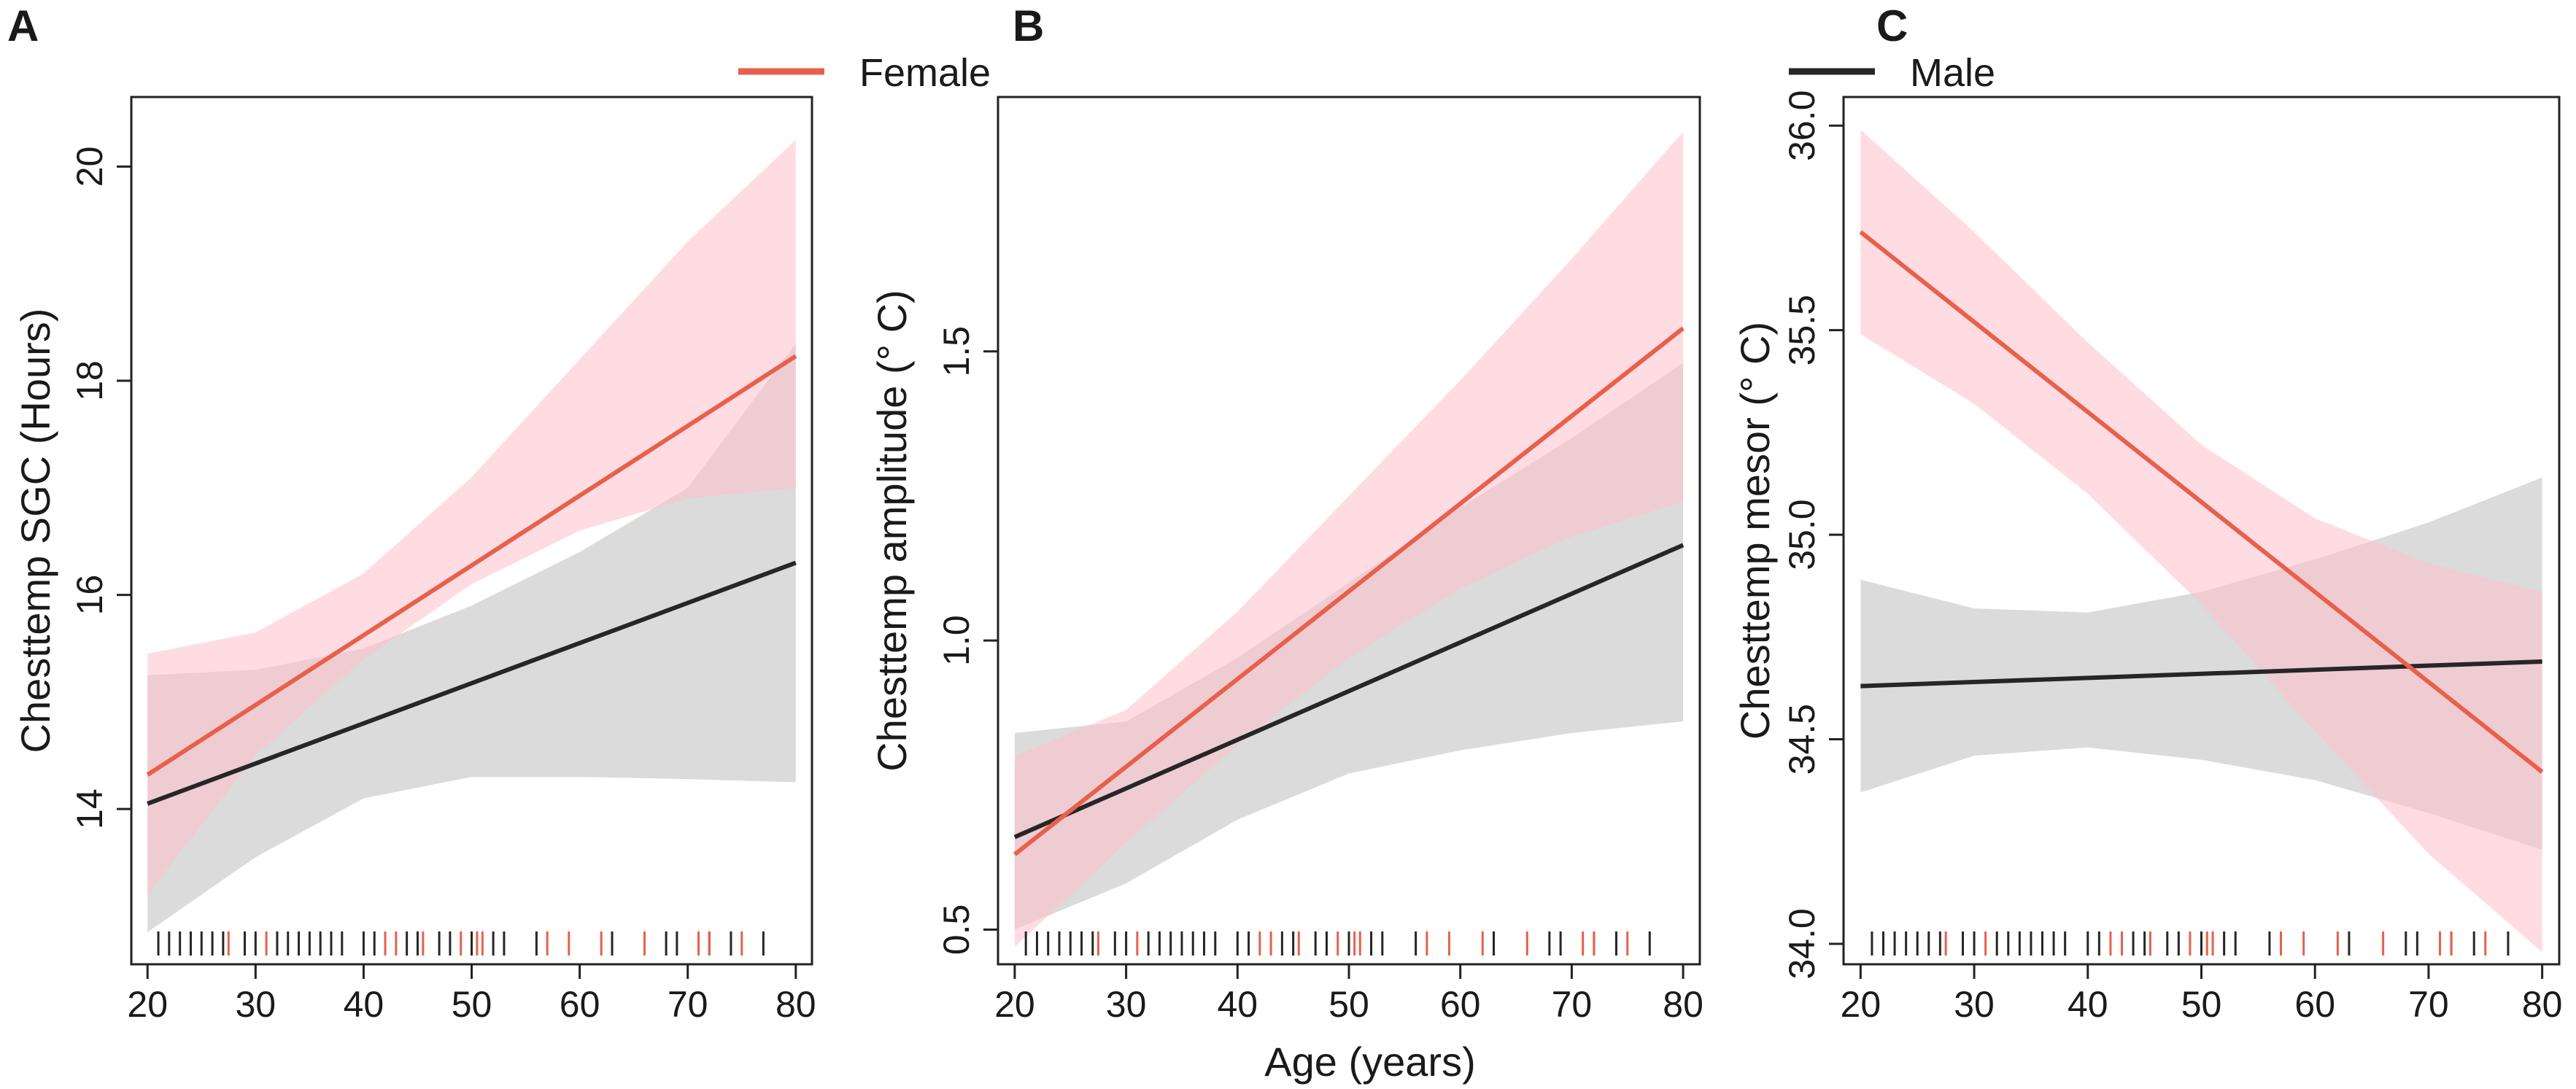 This screenshot has width=2576, height=1089. I want to click on panel-letter: C, so click(1892, 25).